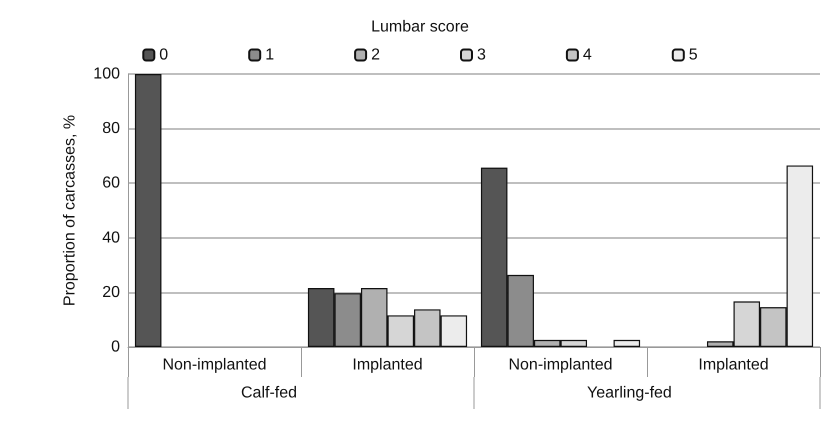  Describe the element at coordinates (269, 55) in the screenshot. I see `legend-label: 1` at that location.